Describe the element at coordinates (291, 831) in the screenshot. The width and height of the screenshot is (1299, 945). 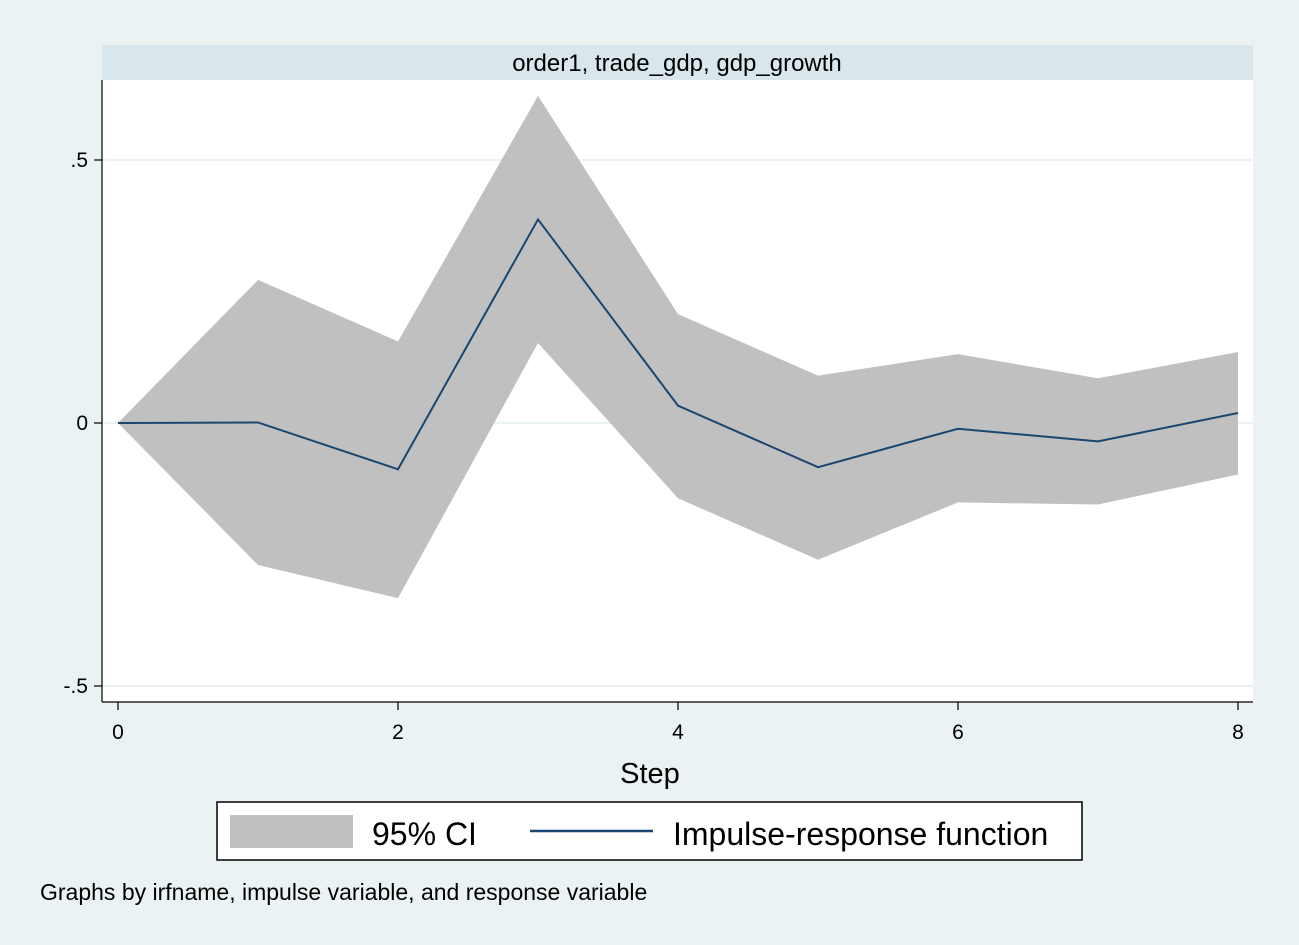
I see `legend-ci-swatch` at that location.